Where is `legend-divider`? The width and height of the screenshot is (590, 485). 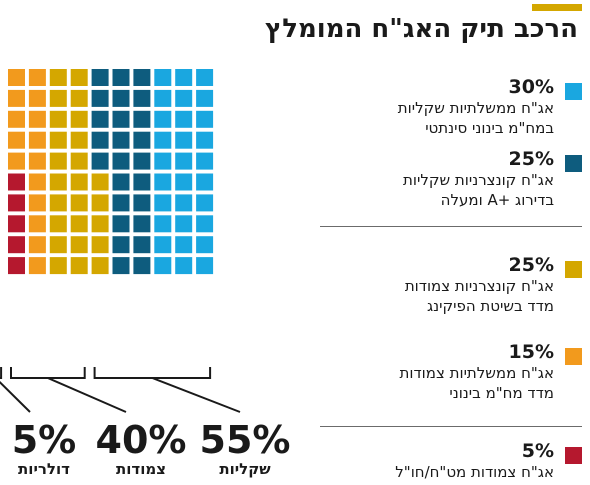 legend-divider is located at coordinates (451, 226).